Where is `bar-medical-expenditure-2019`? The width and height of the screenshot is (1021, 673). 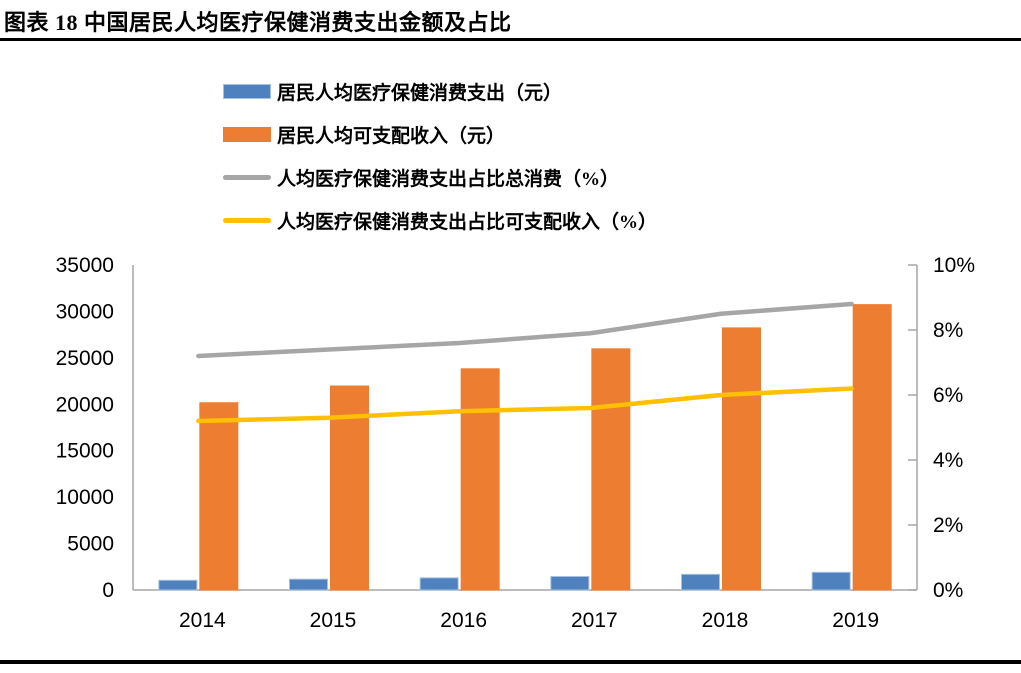
bar-medical-expenditure-2019 is located at coordinates (831, 581).